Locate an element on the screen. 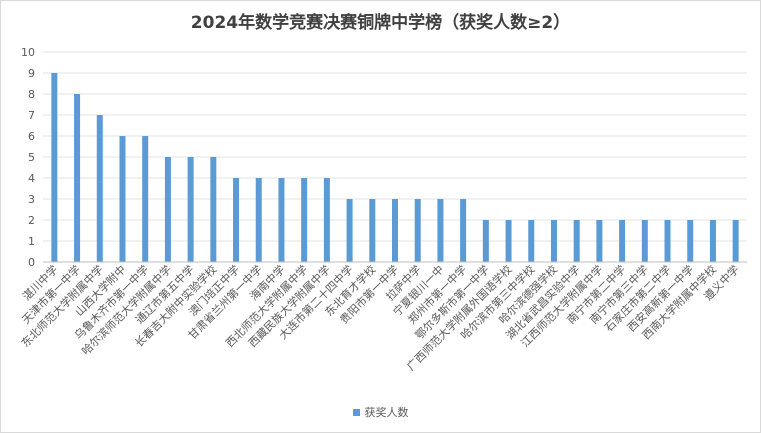 This screenshot has height=433, width=761. y-tick-label: 3 is located at coordinates (31, 199).